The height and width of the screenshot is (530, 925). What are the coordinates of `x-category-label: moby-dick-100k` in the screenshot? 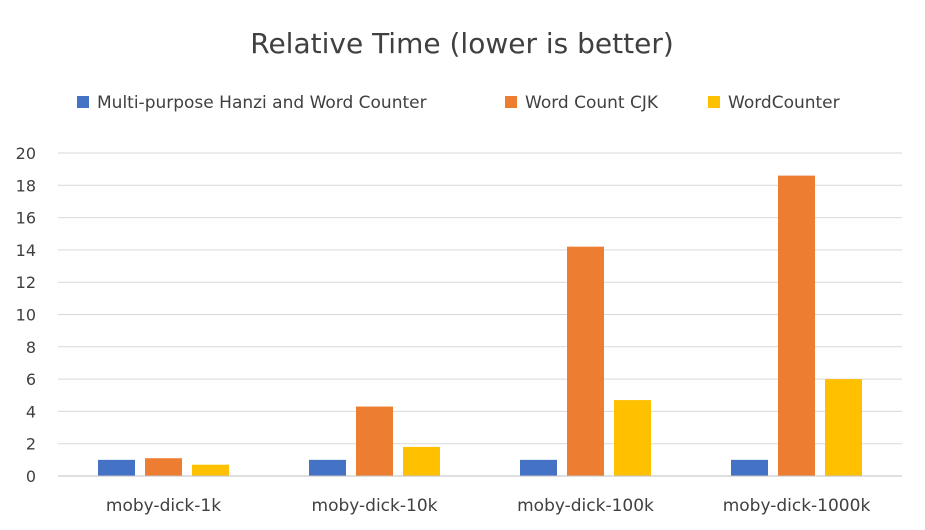 It's located at (585, 506).